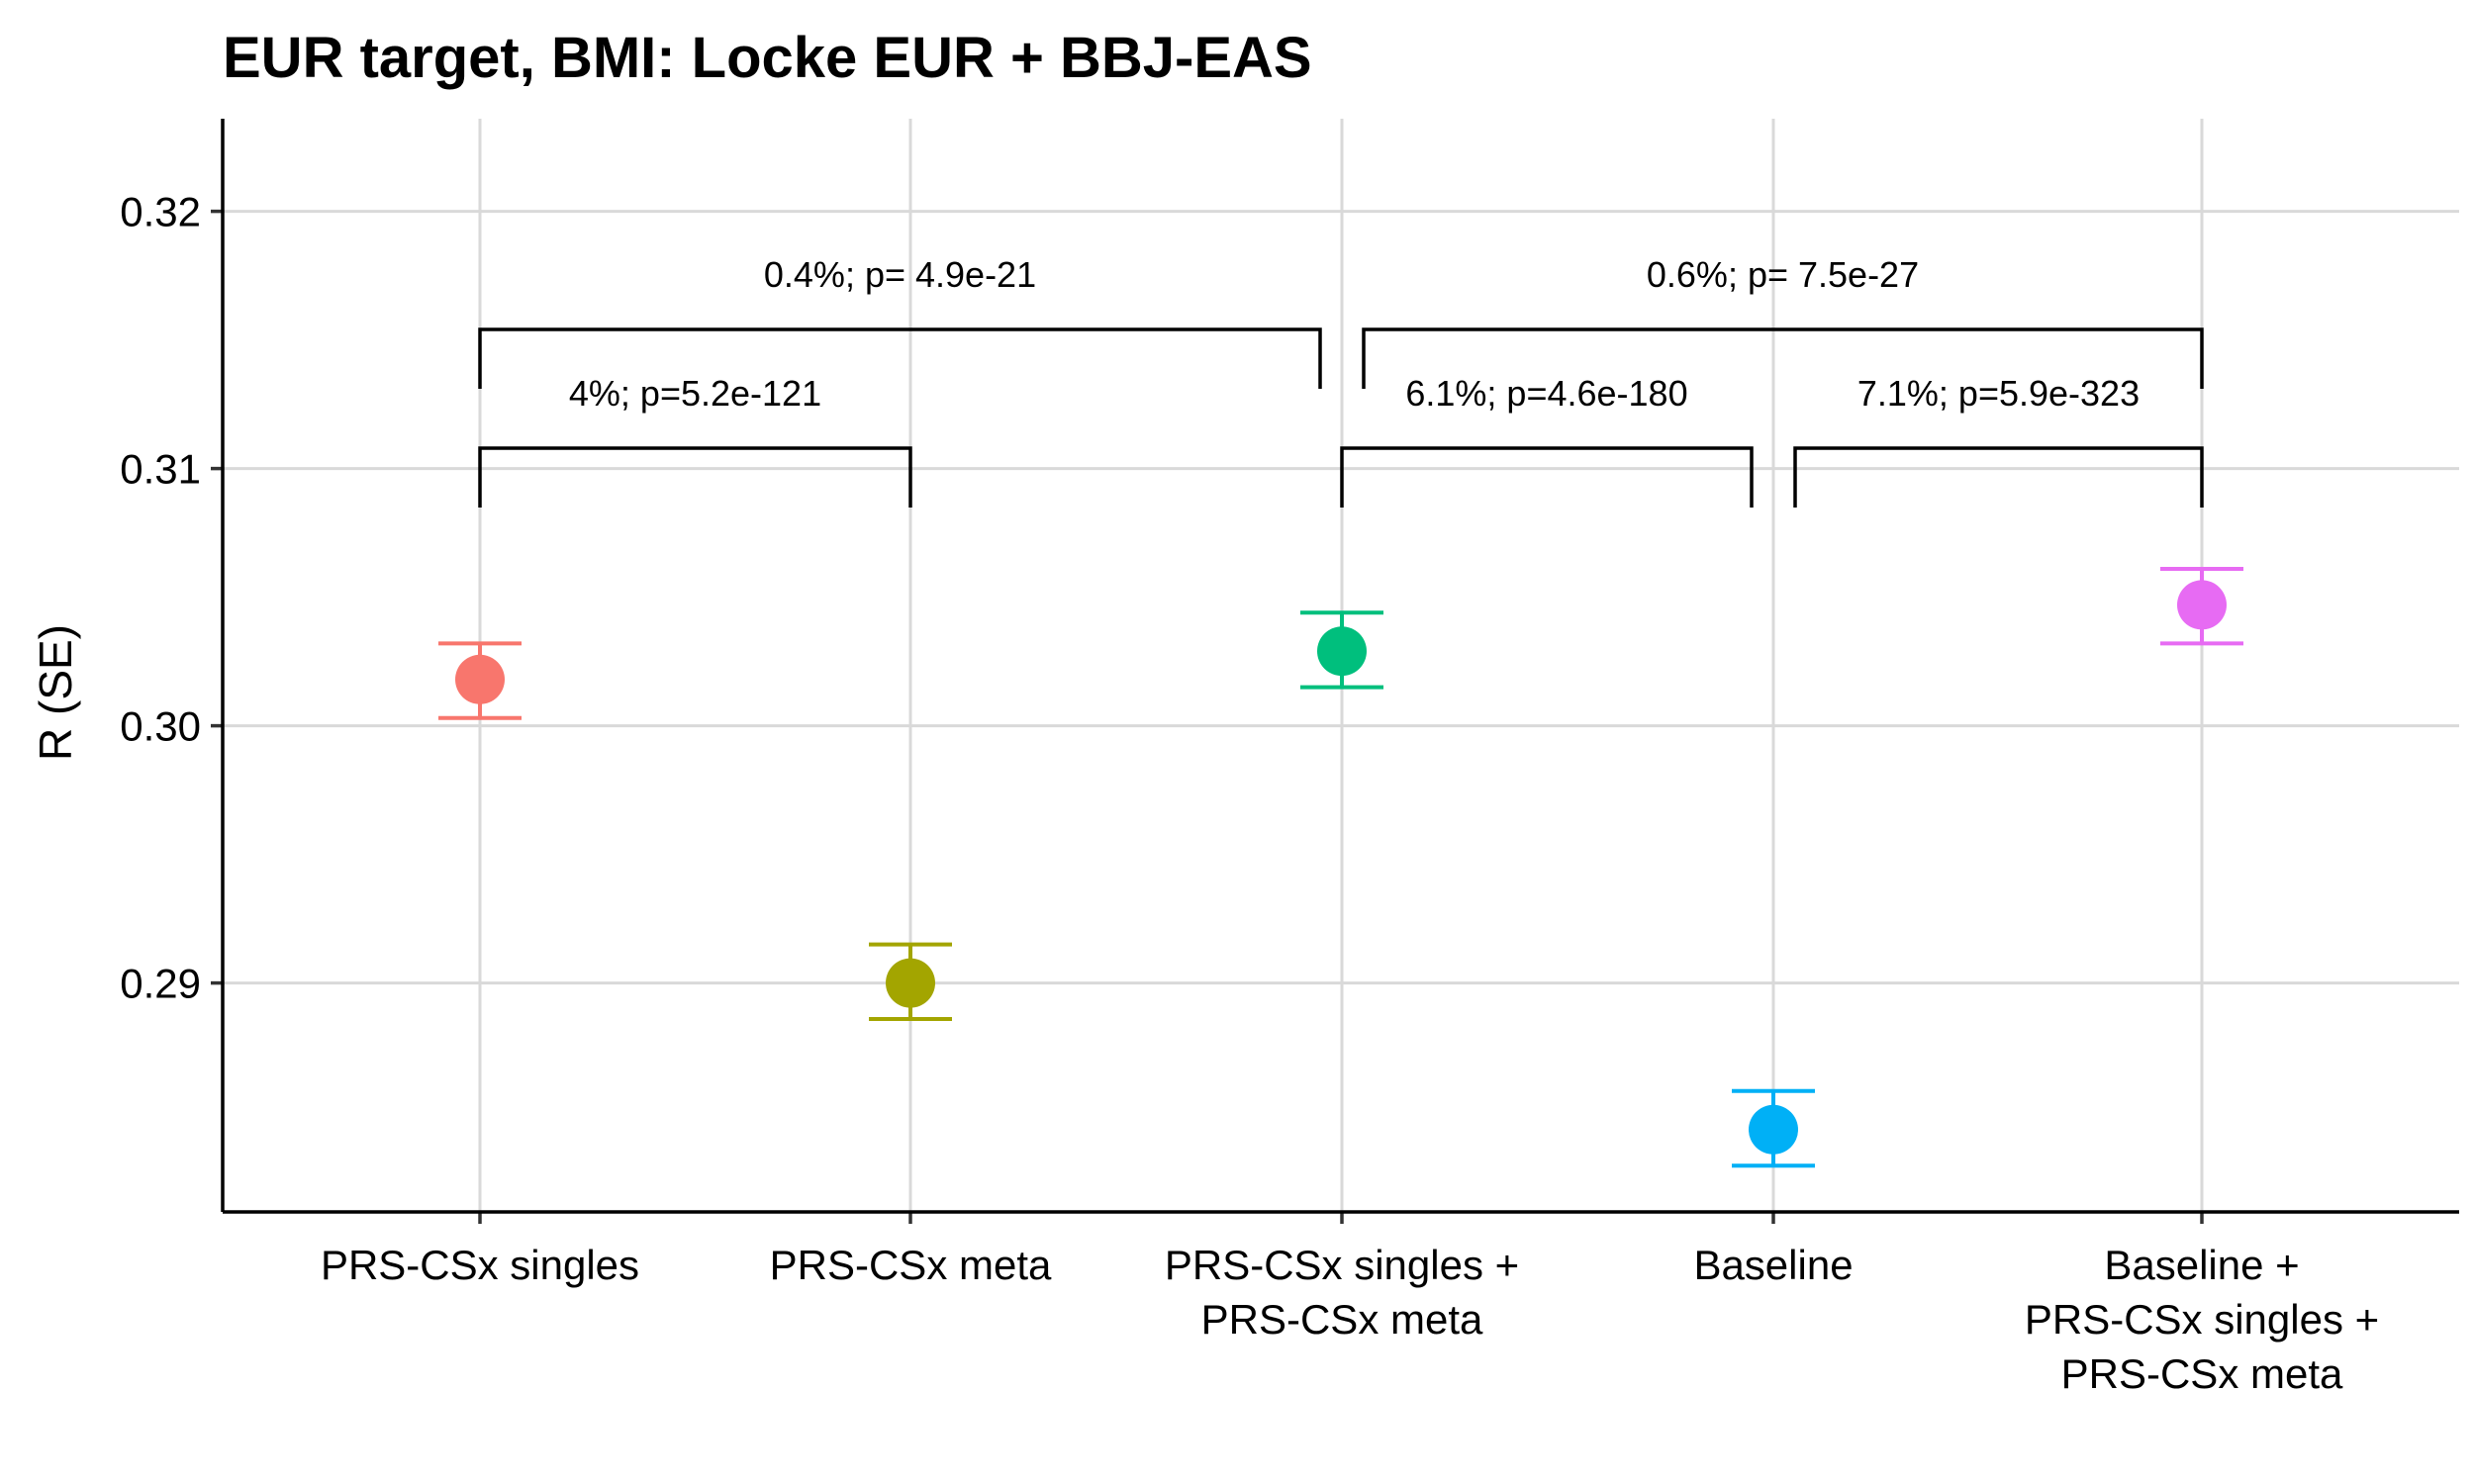 This screenshot has height=1484, width=2474. I want to click on comparison-label: 7.1%; p=5.9e-323, so click(1998, 393).